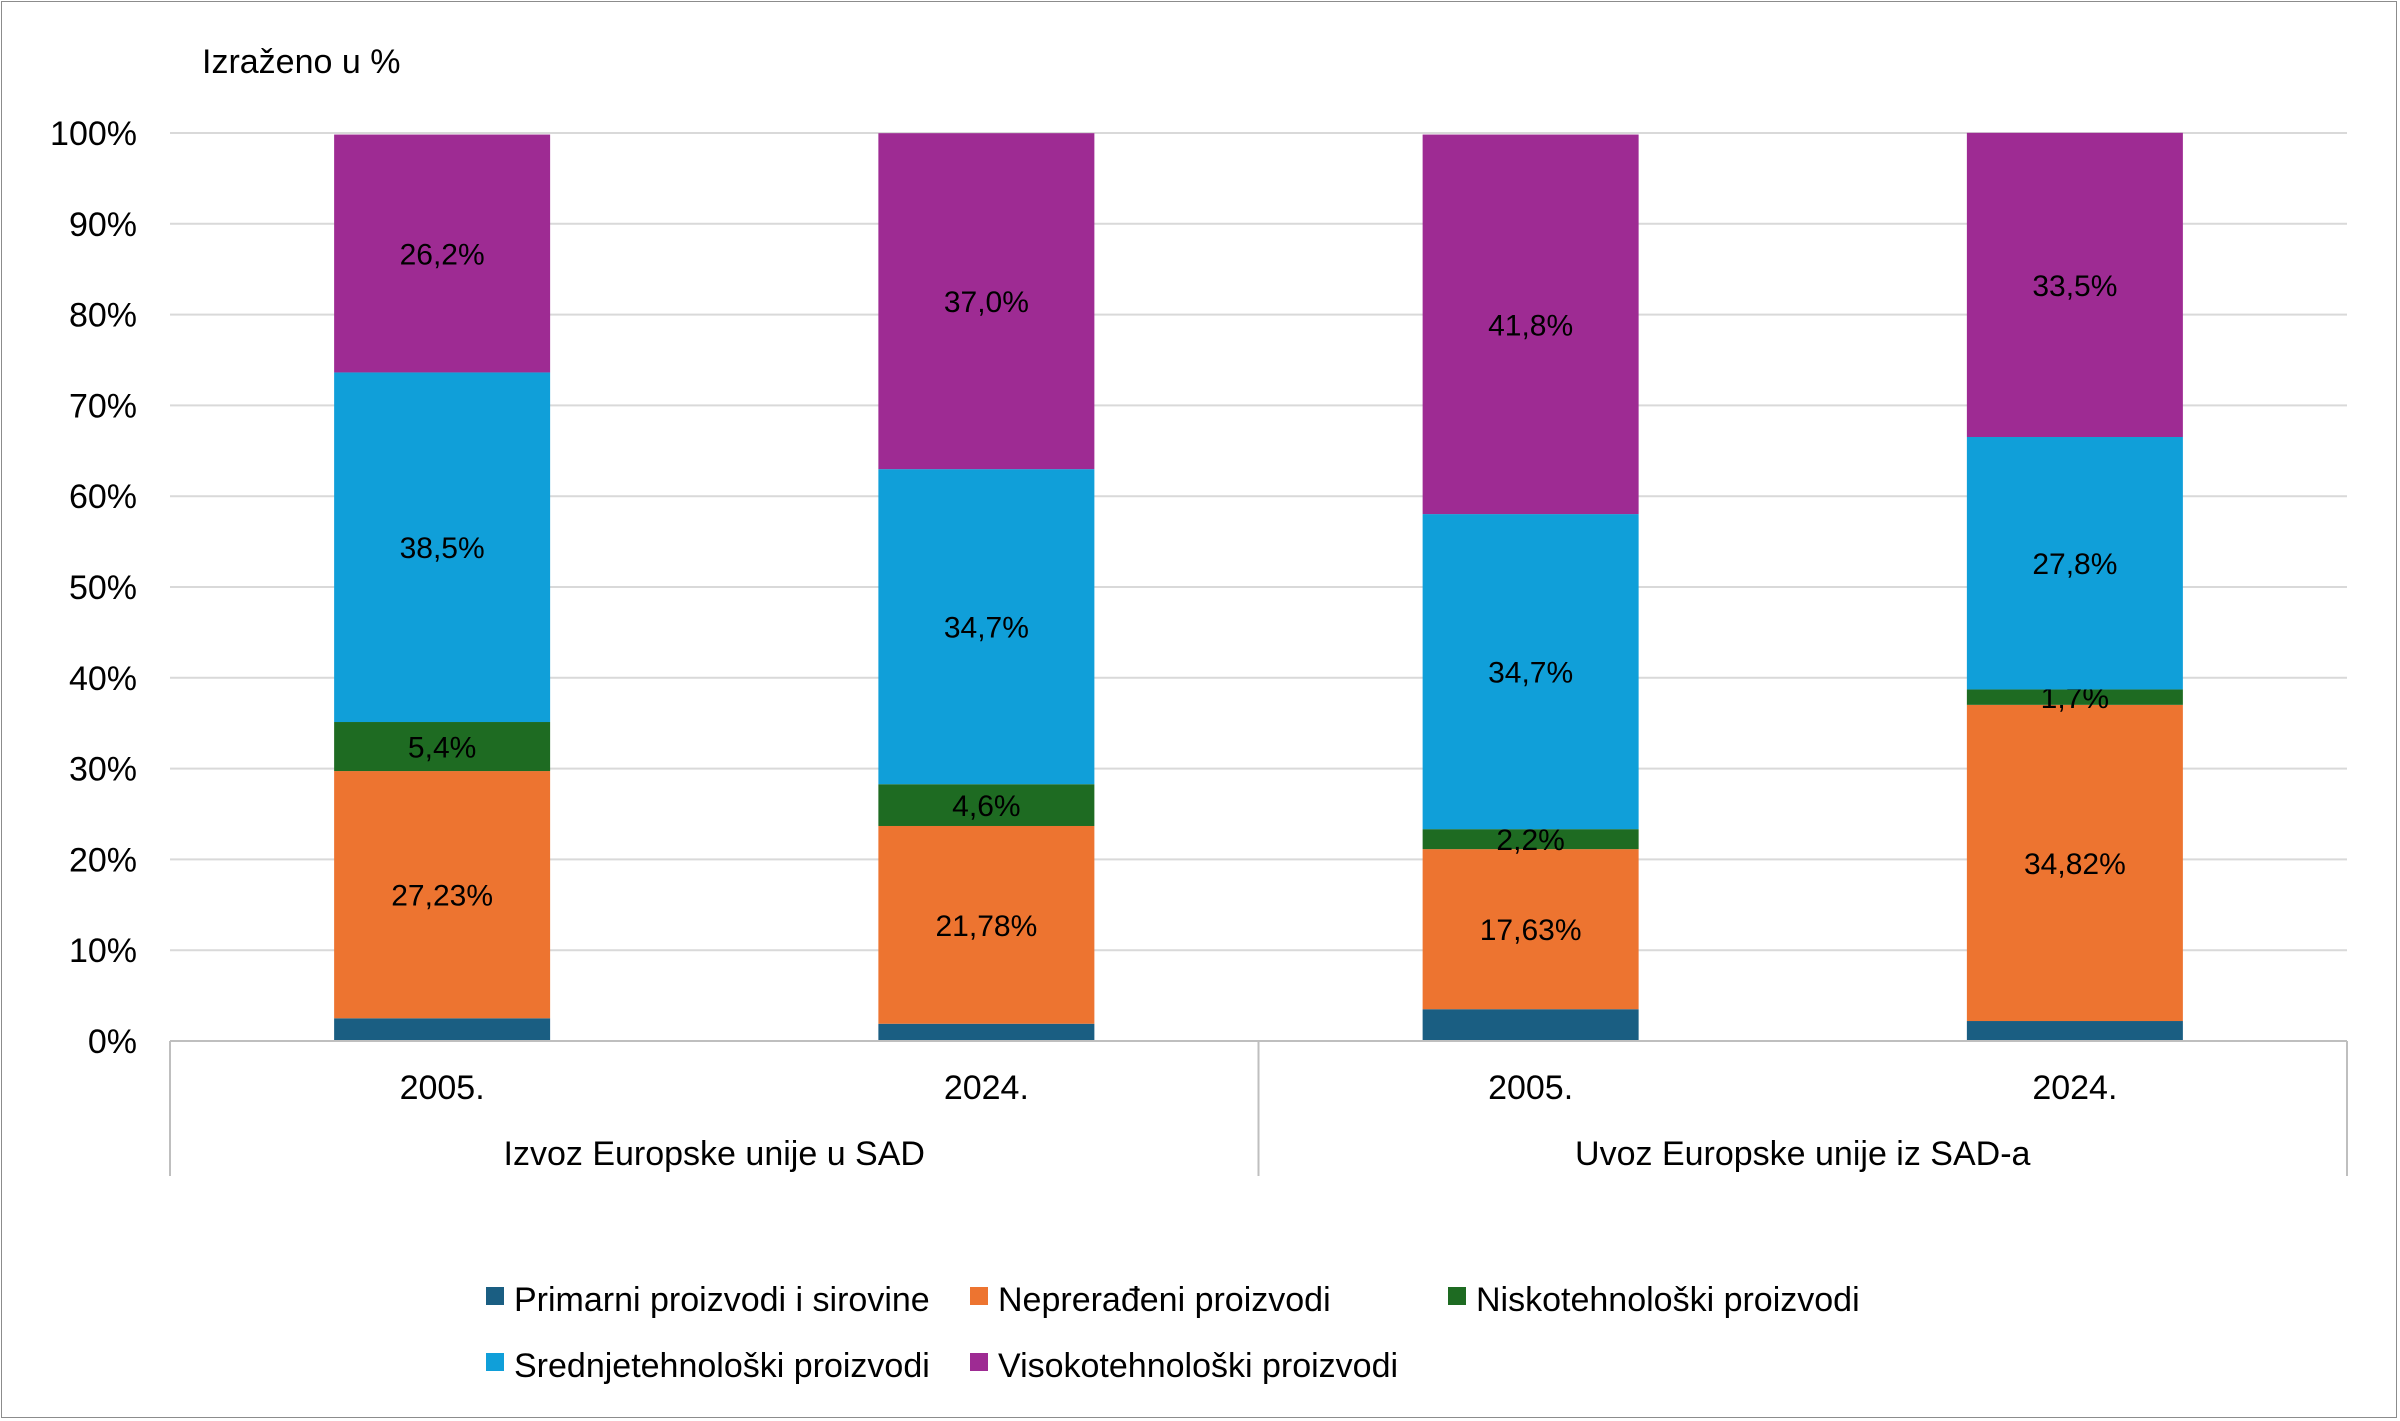 This screenshot has height=1421, width=2400. I want to click on data-label: 26,2%, so click(442, 254).